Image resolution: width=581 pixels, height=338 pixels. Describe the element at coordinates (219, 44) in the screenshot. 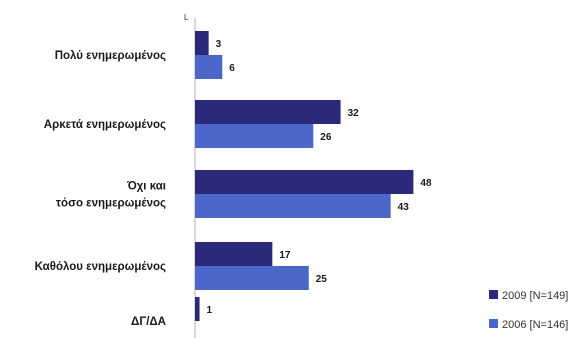

I see `data-label: 3` at that location.